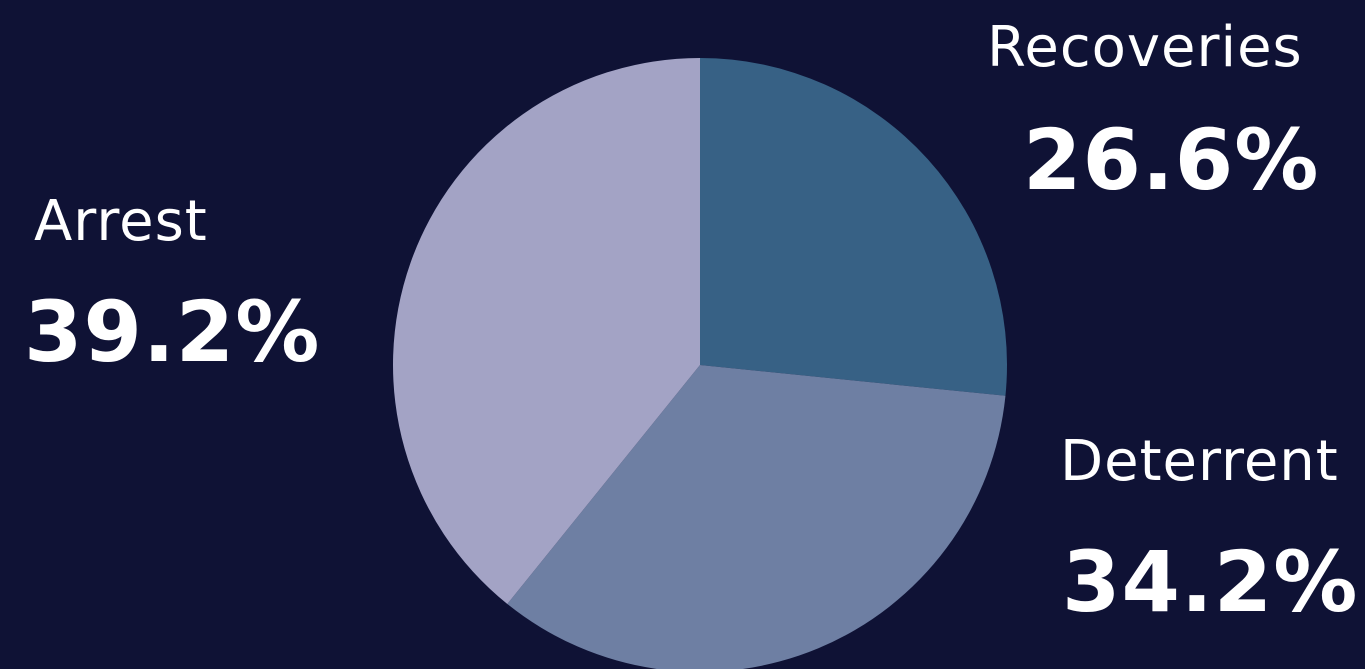  What do you see at coordinates (121, 221) in the screenshot?
I see `slice-label-arrest: Arrest` at bounding box center [121, 221].